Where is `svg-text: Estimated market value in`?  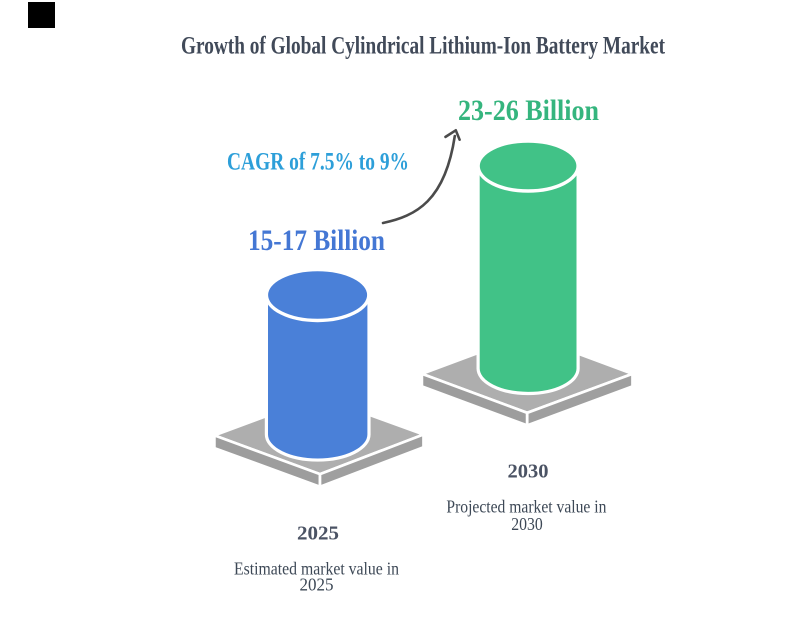 svg-text: Estimated market value in is located at coordinates (316, 568).